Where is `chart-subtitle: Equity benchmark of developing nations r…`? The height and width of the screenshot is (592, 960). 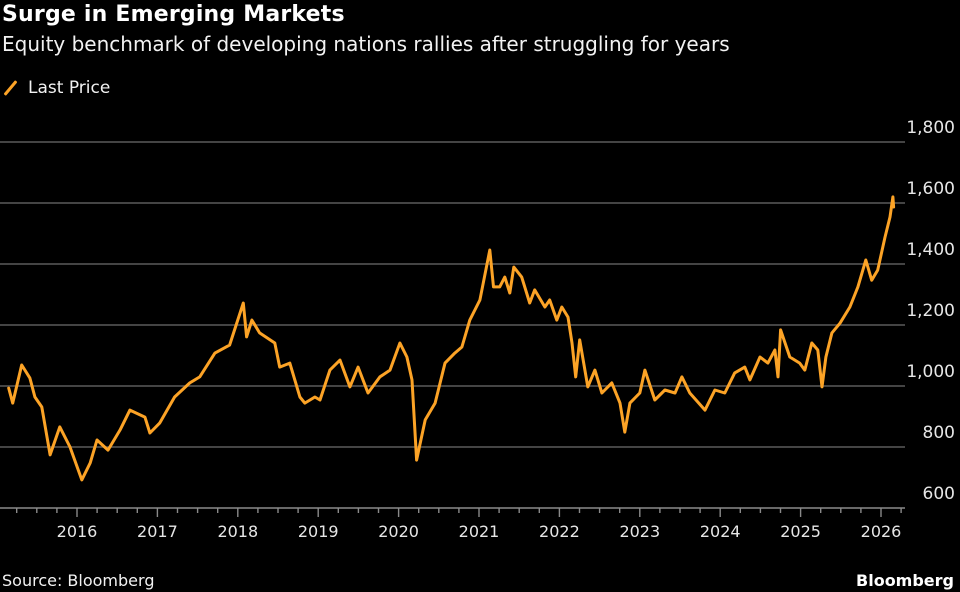
chart-subtitle: Equity benchmark of developing nations r… is located at coordinates (366, 44).